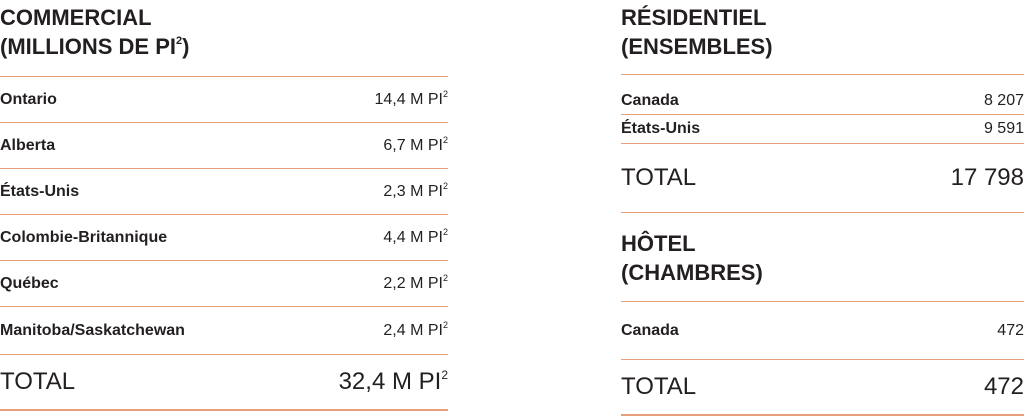 The image size is (1024, 416). I want to click on commercial-title-line1: COMMERCIAL, so click(76, 17).